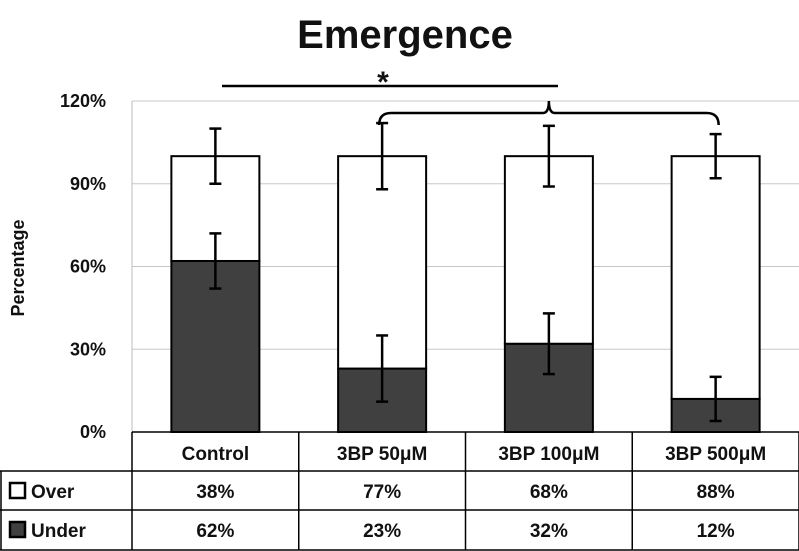 This screenshot has height=551, width=799. I want to click on data-label: 62%, so click(215, 531).